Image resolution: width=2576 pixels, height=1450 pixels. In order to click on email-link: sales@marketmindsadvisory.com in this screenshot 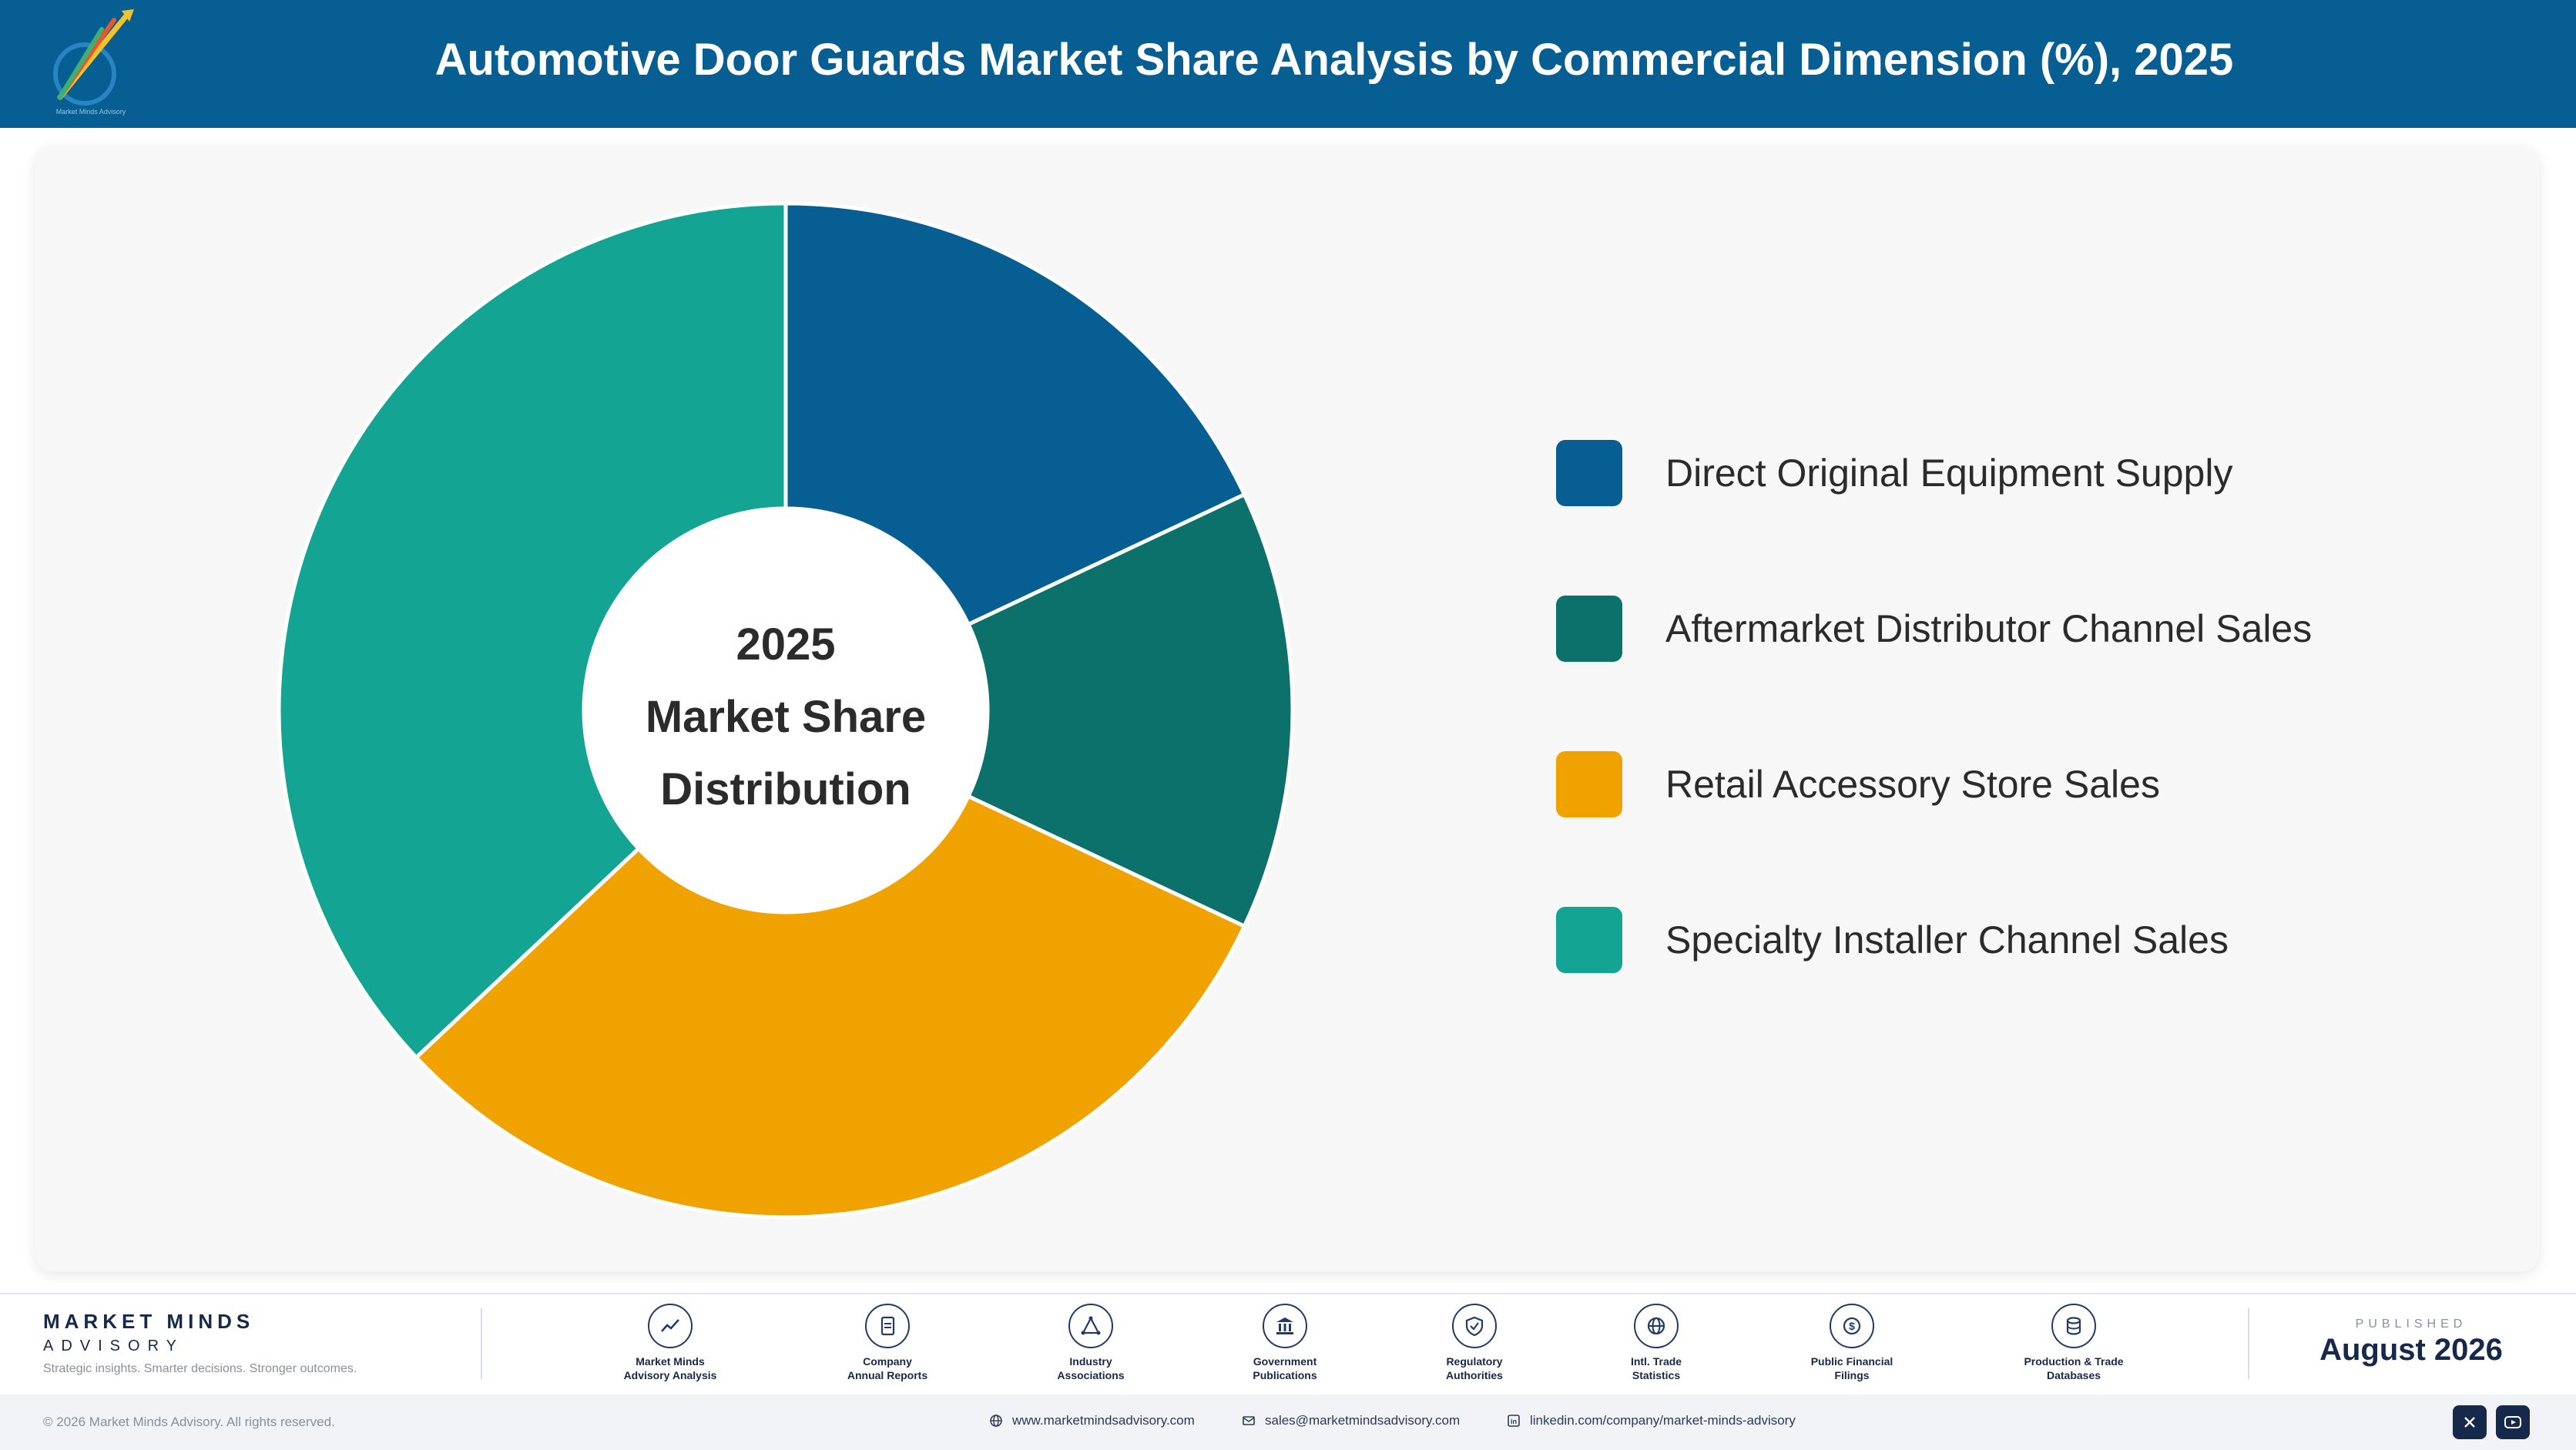, I will do `click(1351, 1420)`.